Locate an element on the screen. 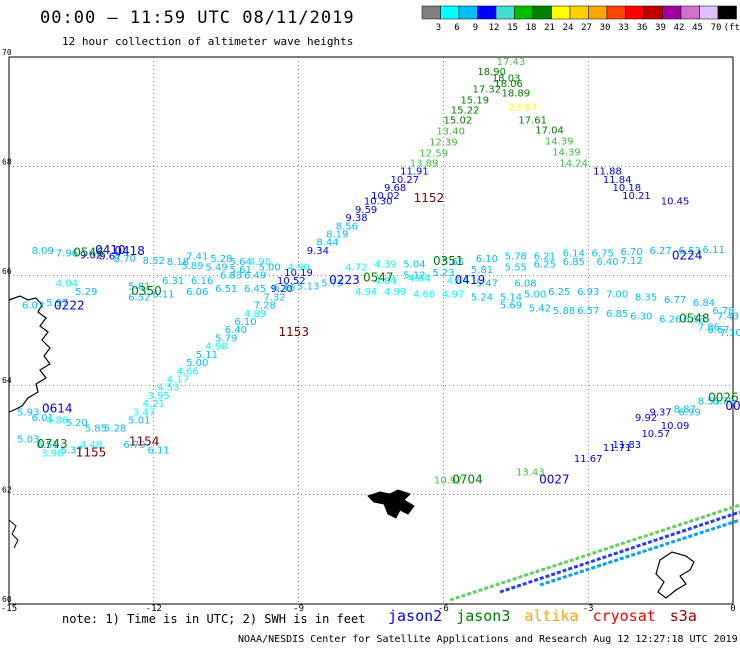  wave-height-value: 15.22 is located at coordinates (465, 110).